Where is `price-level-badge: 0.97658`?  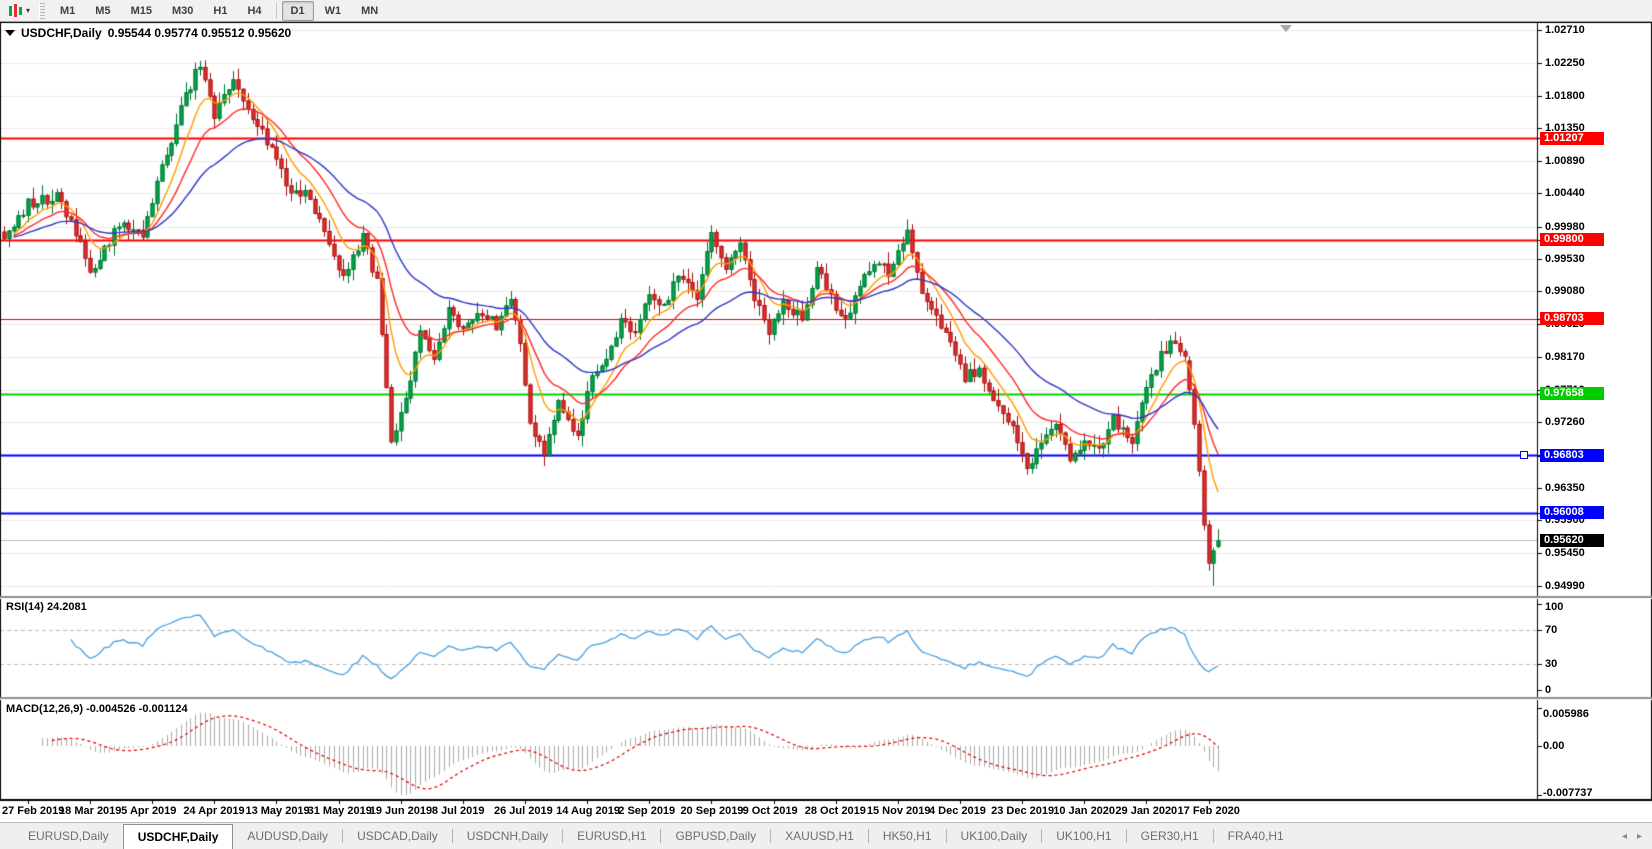
price-level-badge: 0.97658 is located at coordinates (1572, 394).